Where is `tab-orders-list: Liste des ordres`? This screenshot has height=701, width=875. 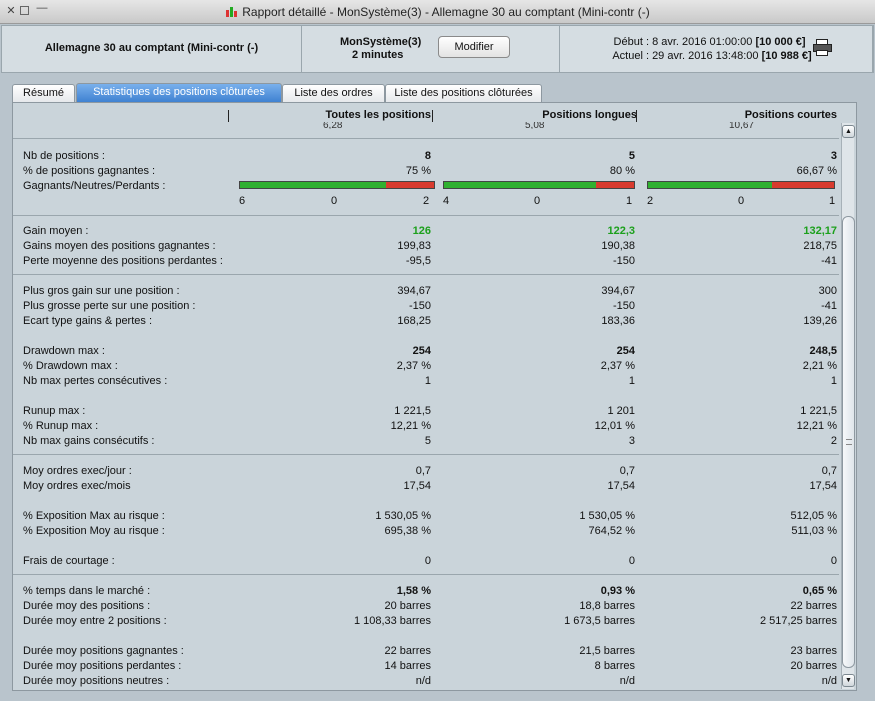
tab-orders-list: Liste des ordres is located at coordinates (333, 93).